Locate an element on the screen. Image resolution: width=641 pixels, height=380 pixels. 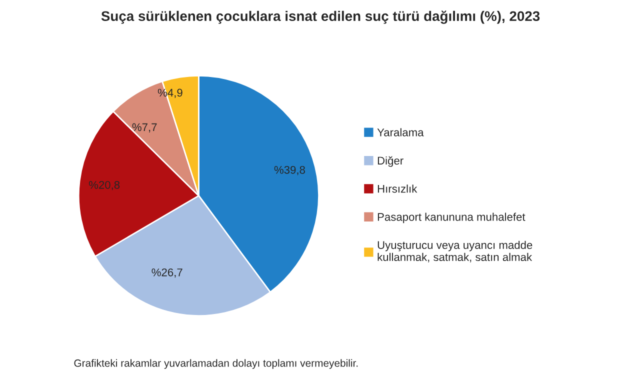
legend-label: Yaralama is located at coordinates (400, 132).